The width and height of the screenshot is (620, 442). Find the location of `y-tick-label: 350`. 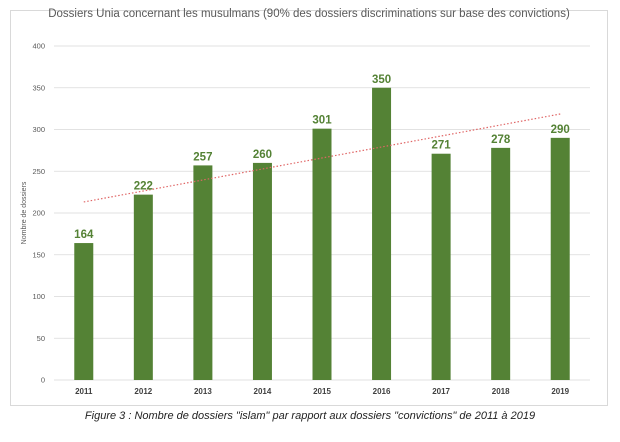

y-tick-label: 350 is located at coordinates (38, 87).